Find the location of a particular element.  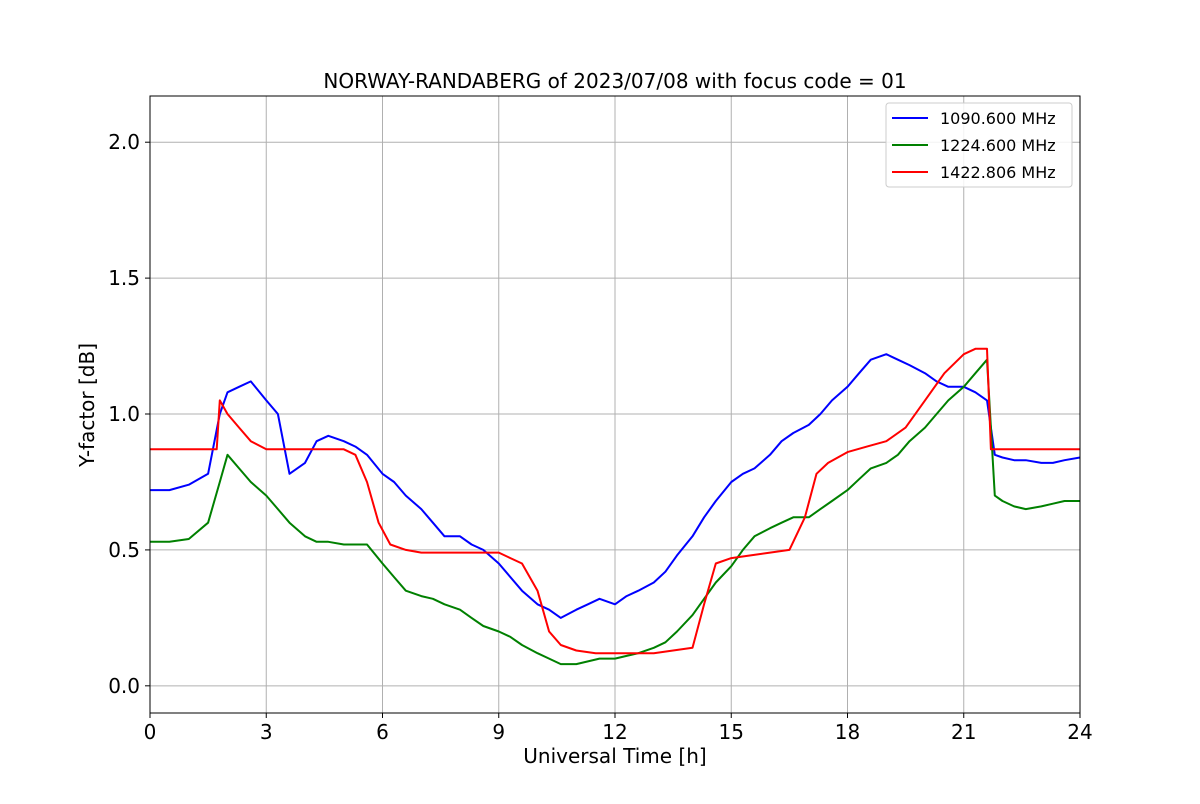

x-tick-label: 3 is located at coordinates (266, 732).